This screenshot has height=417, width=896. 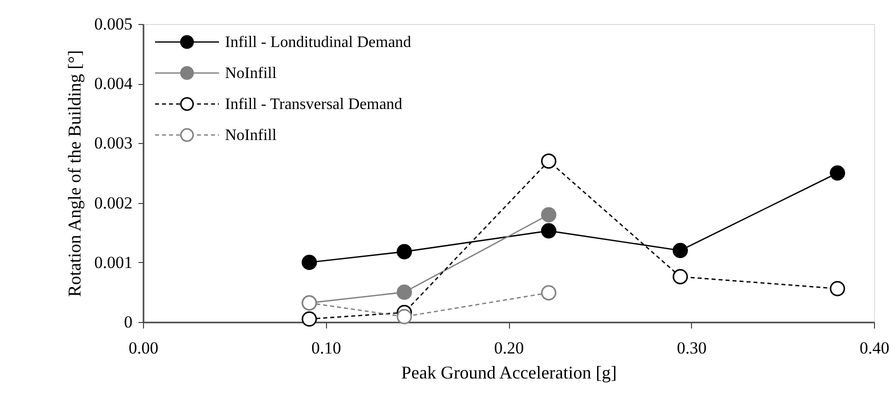 I want to click on y-tick-label: 0.001, so click(x=113, y=262).